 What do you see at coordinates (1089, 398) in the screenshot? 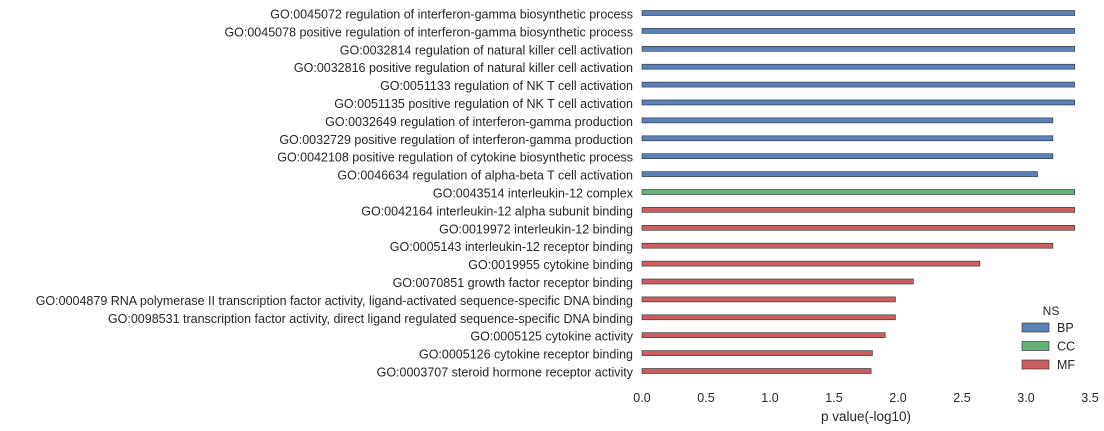
I see `x-tick-label-8: 3.5` at bounding box center [1089, 398].